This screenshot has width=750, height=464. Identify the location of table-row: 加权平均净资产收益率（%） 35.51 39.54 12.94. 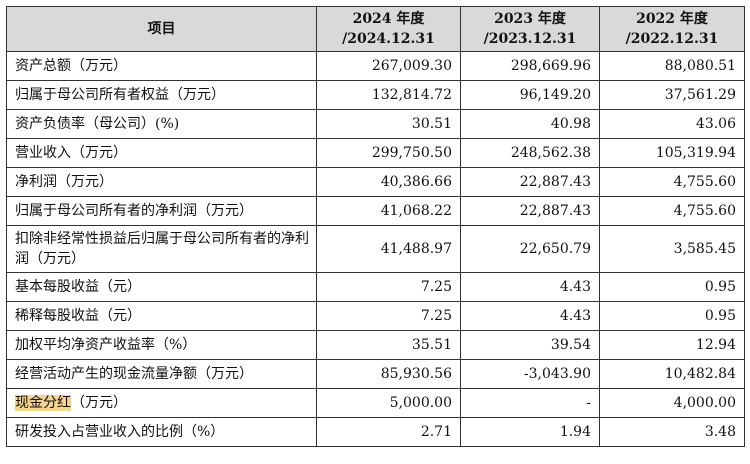
(375, 345).